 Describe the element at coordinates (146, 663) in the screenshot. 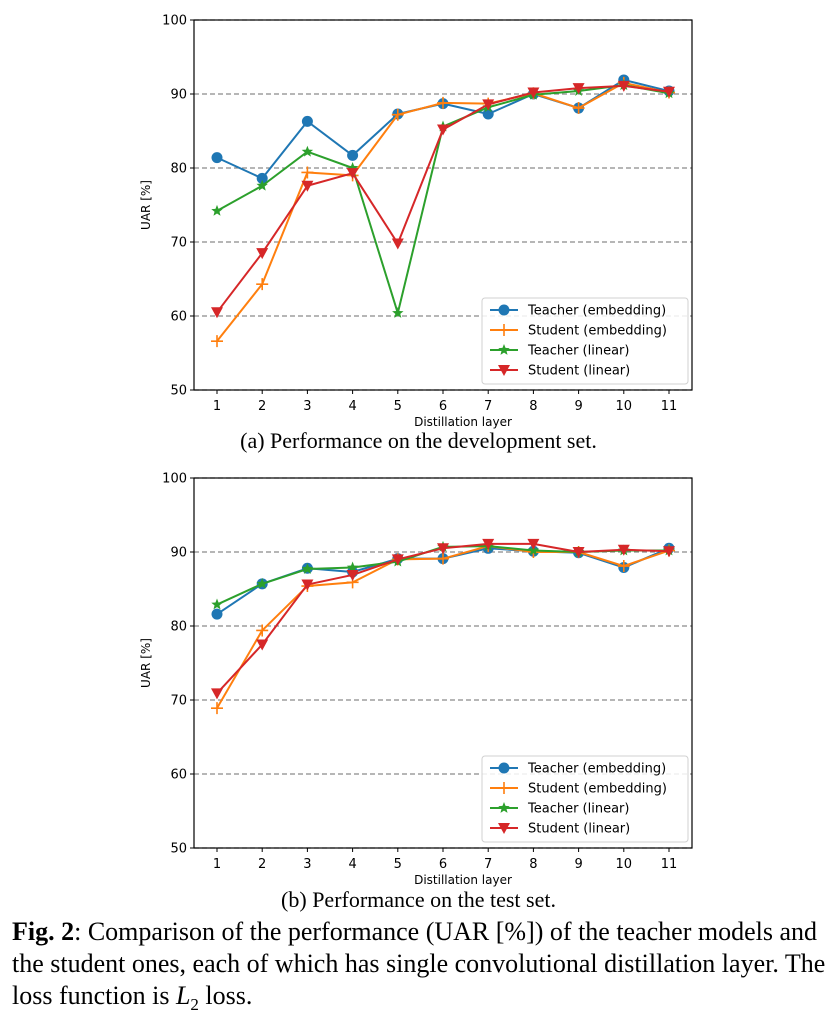

I see `y-axis-label: UAR [%]` at that location.